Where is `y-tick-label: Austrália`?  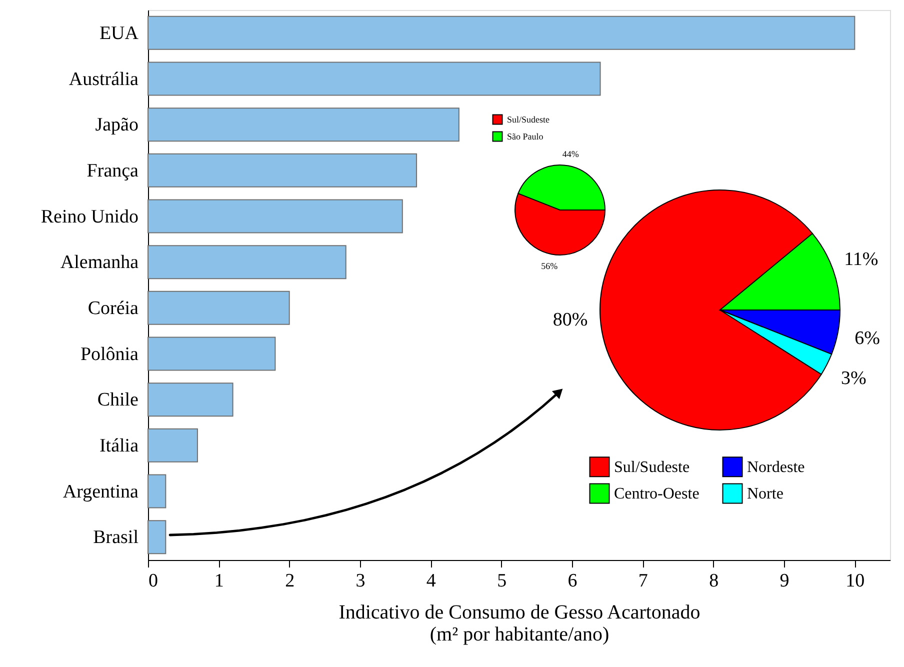 y-tick-label: Austrália is located at coordinates (104, 79).